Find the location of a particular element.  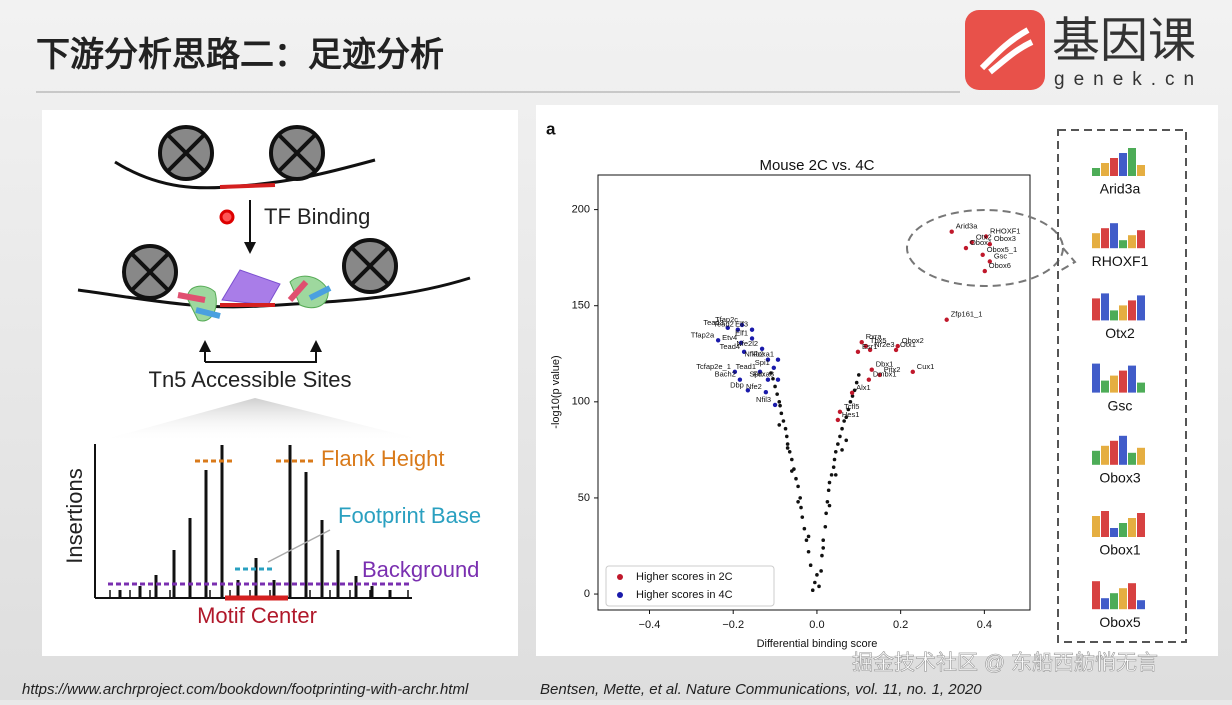

logo-text: 基因课 is located at coordinates (1124, 41).